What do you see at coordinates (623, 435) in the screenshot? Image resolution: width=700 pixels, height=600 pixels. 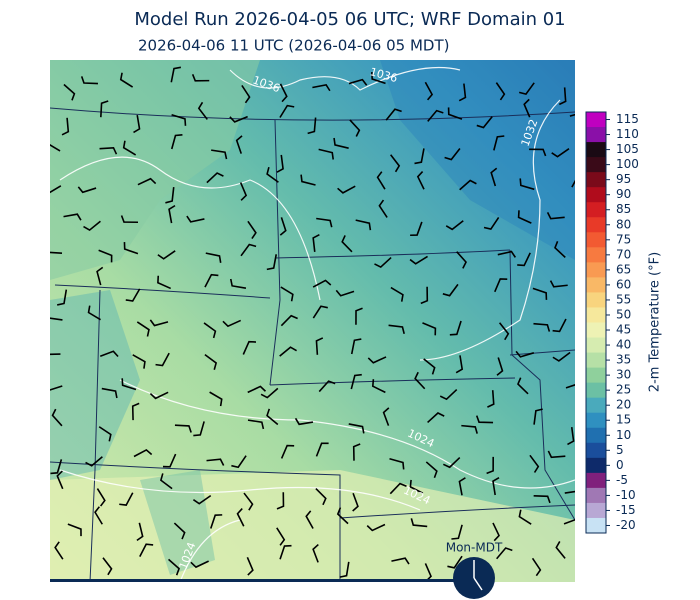 I see `colorbar-tick-label: 10` at bounding box center [623, 435].